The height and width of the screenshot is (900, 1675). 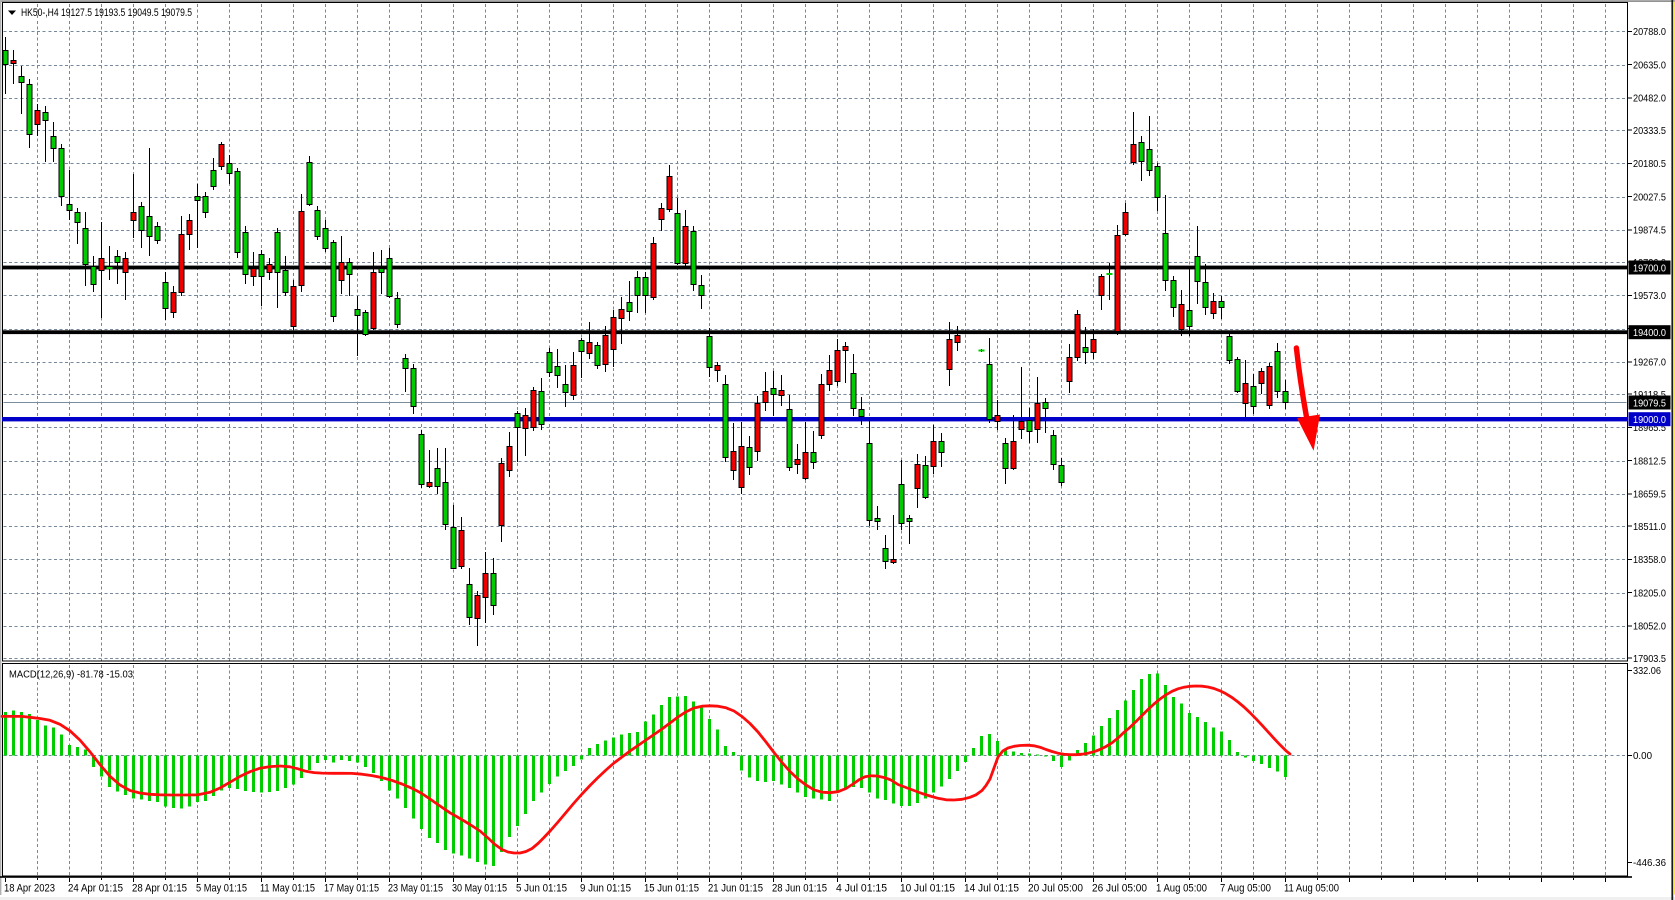 What do you see at coordinates (1649, 560) in the screenshot?
I see `svg-text: 18358.0` at bounding box center [1649, 560].